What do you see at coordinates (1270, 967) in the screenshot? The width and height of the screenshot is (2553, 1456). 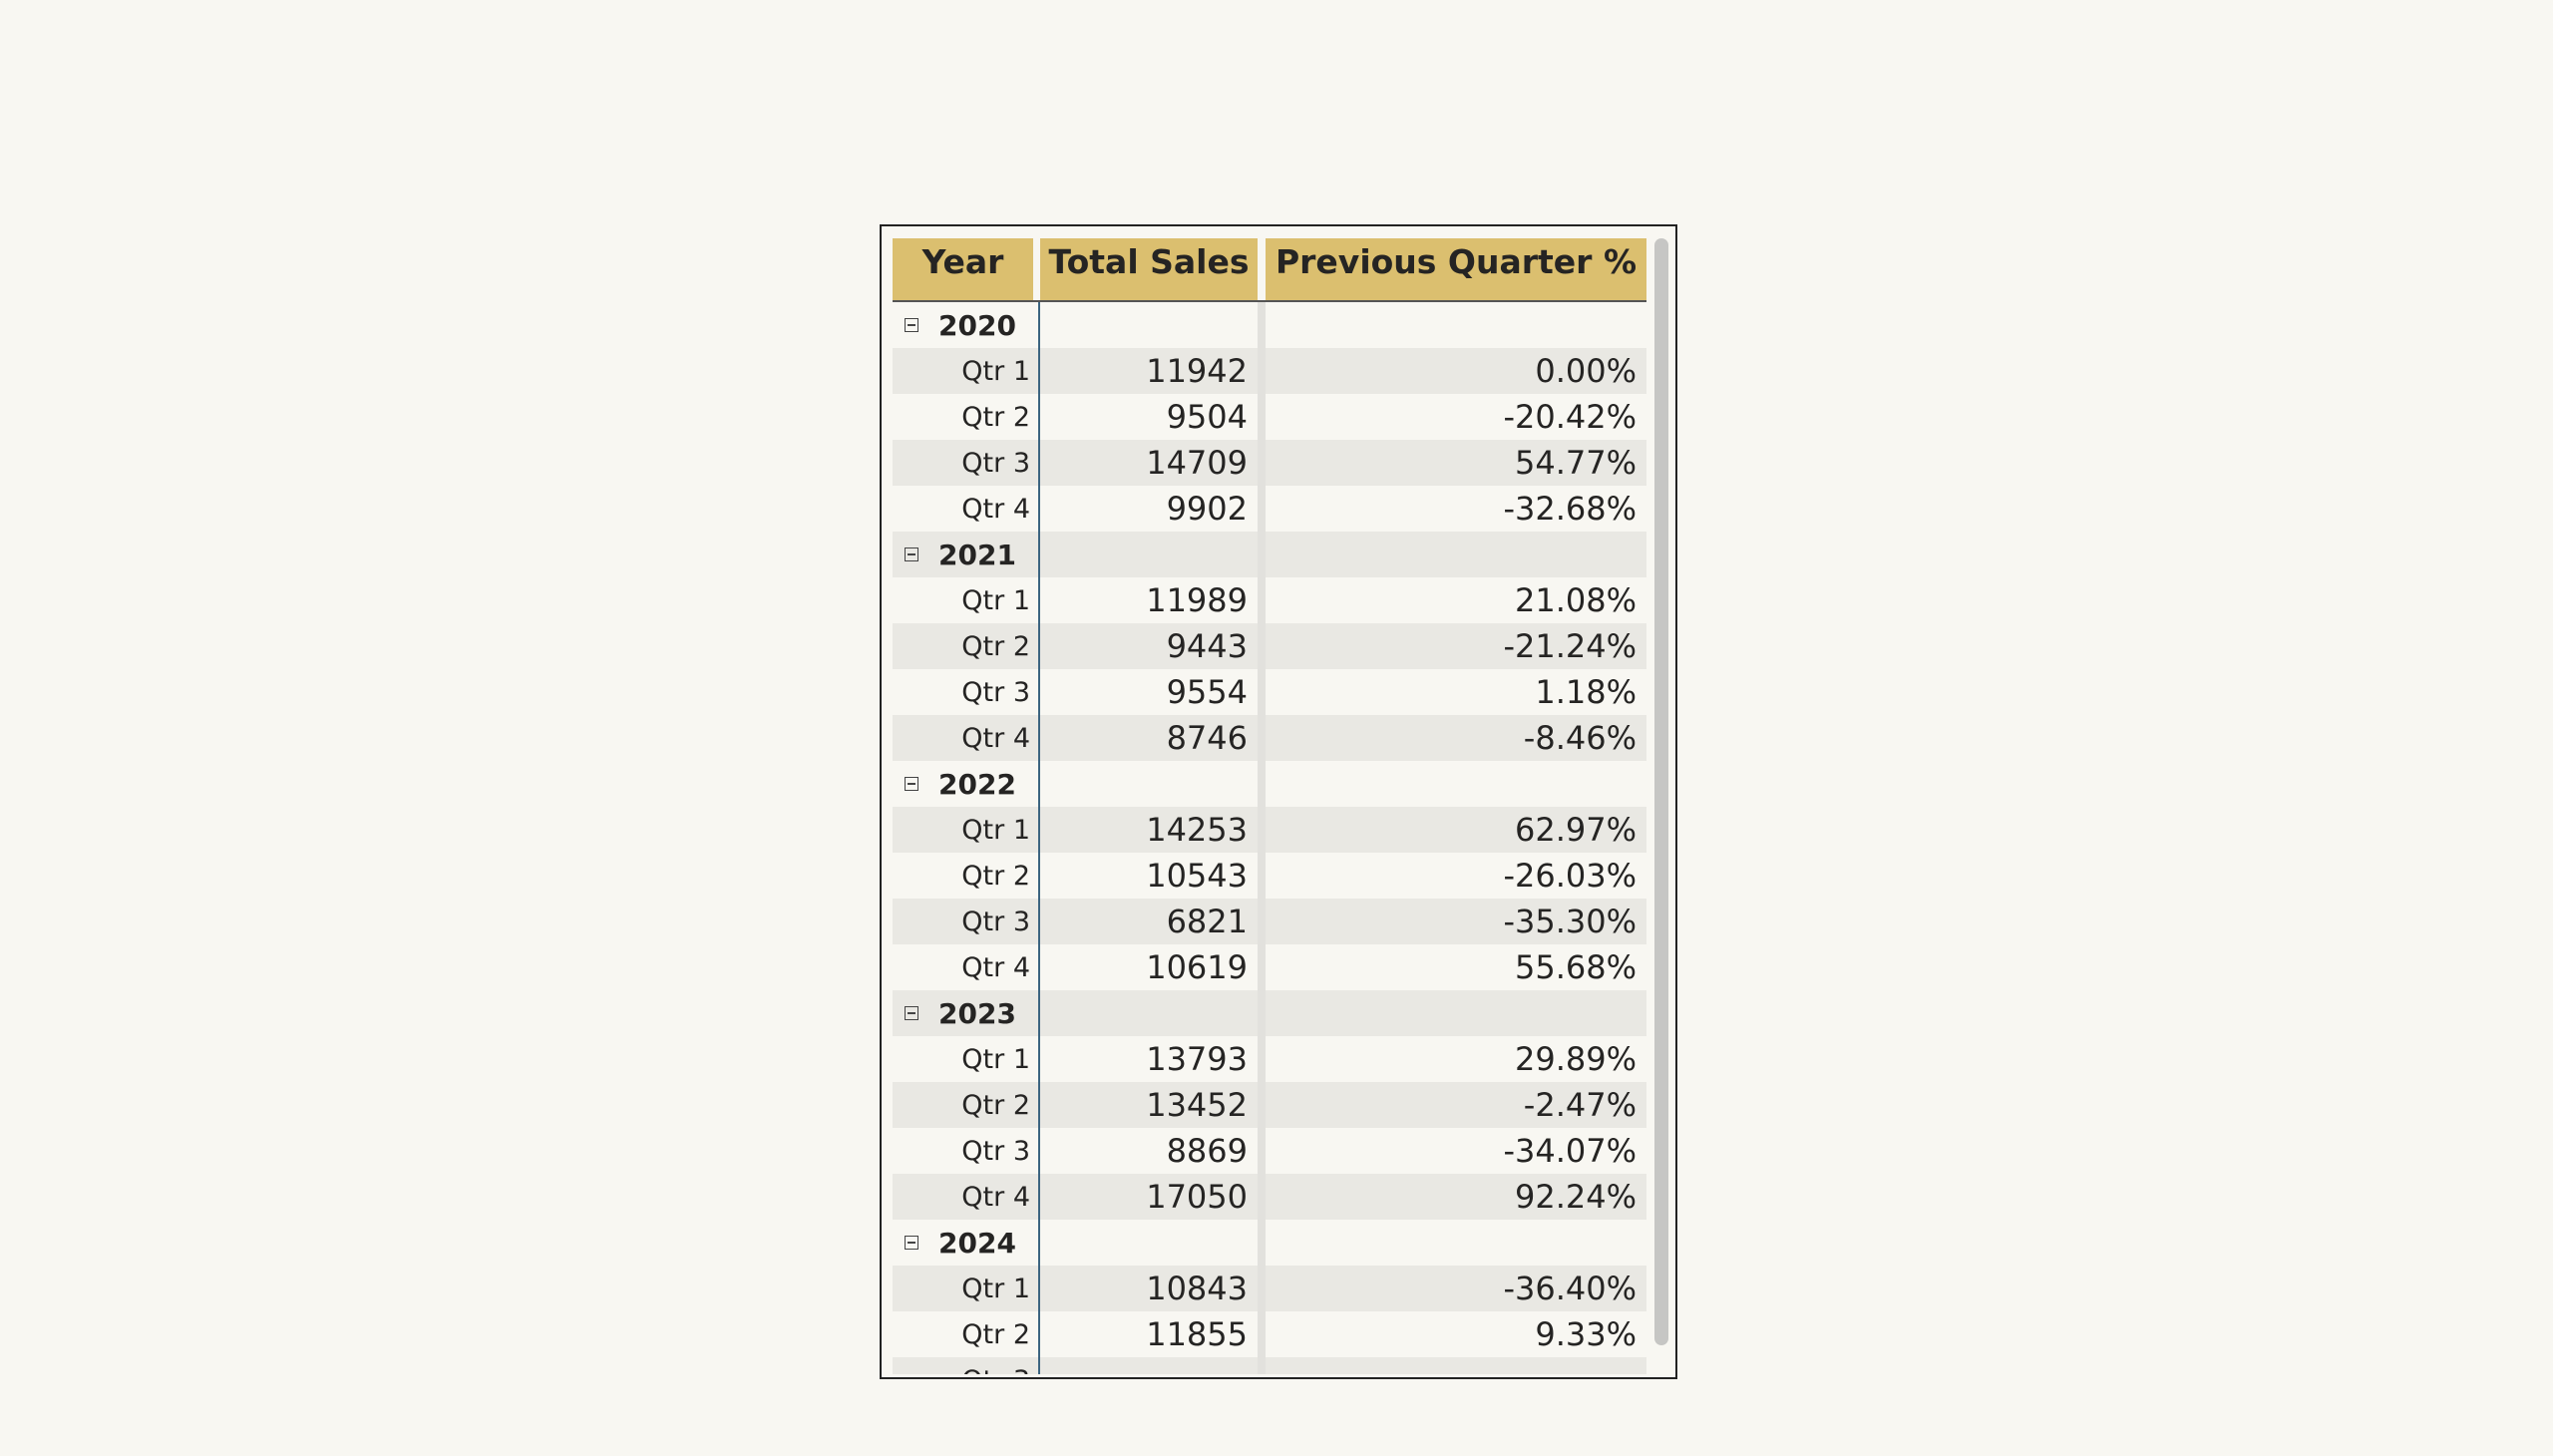 I see `table-row: Qtr 4 10619 55.68%` at bounding box center [1270, 967].